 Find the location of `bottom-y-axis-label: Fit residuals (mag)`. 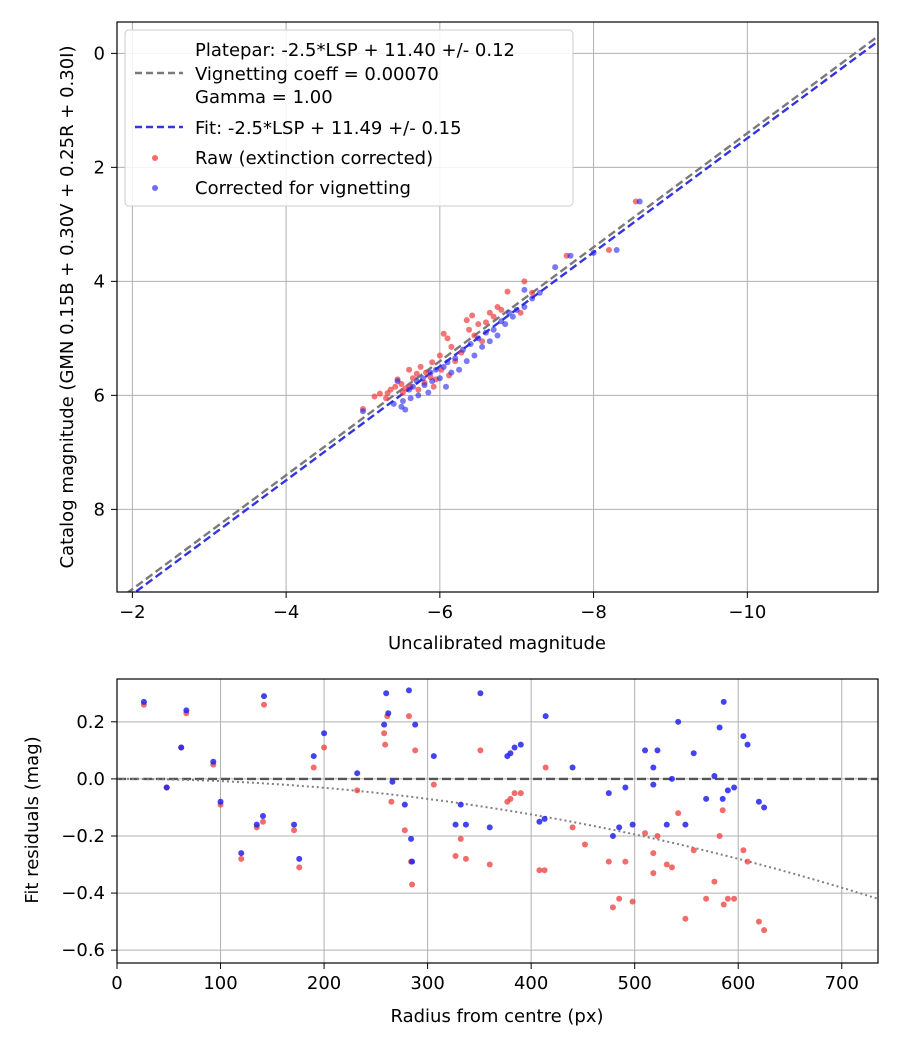

bottom-y-axis-label: Fit residuals (mag) is located at coordinates (32, 819).